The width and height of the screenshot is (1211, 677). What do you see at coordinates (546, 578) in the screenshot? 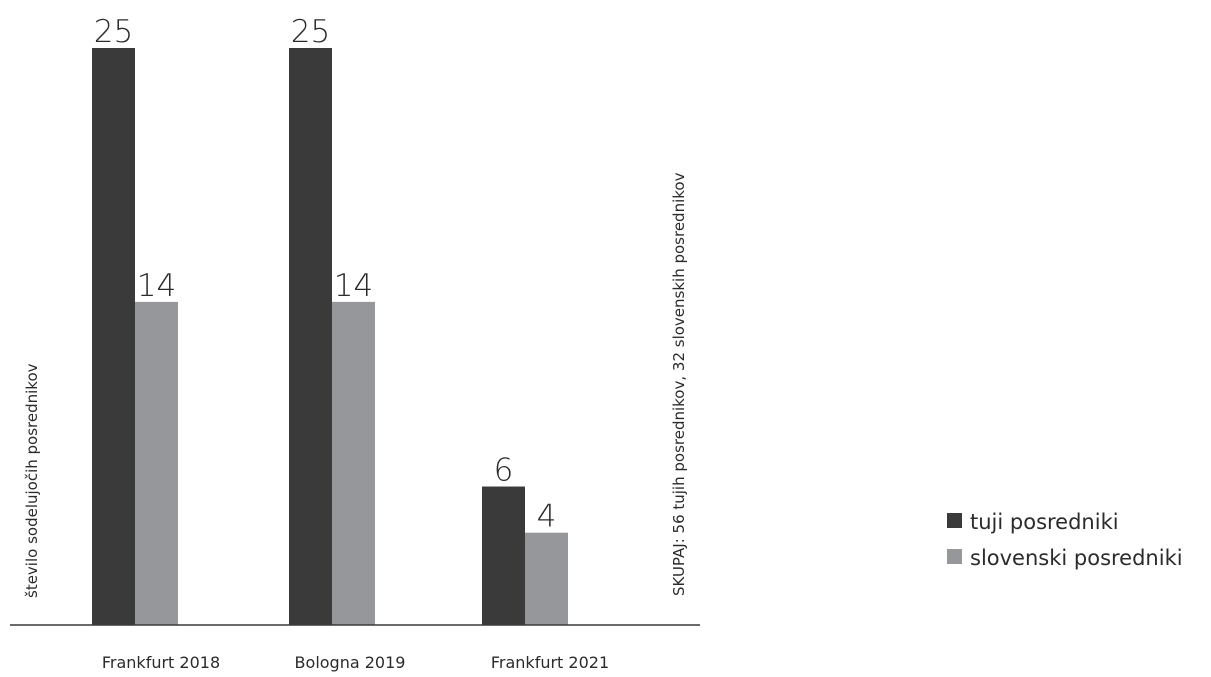
I see `bar-slovenski-posredniki-frankfurt-2021` at bounding box center [546, 578].